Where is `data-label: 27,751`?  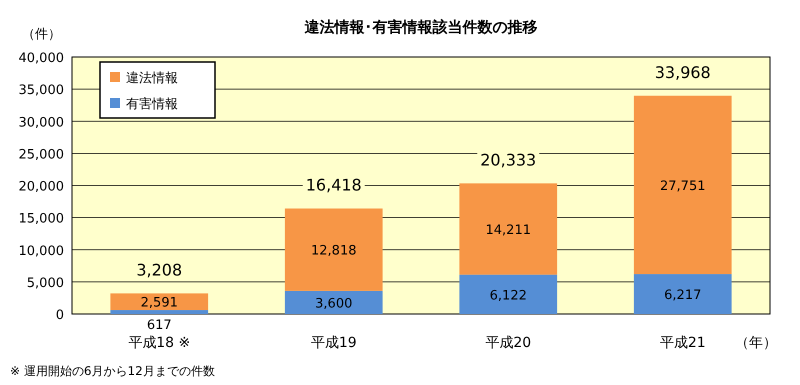
data-label: 27,751 is located at coordinates (683, 186).